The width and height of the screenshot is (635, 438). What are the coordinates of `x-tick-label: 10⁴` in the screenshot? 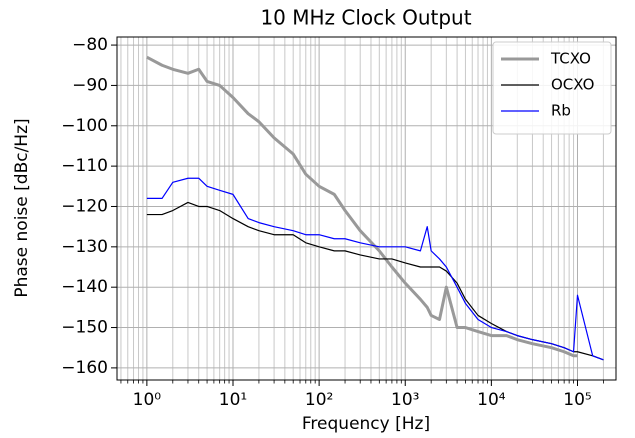 It's located at (491, 400).